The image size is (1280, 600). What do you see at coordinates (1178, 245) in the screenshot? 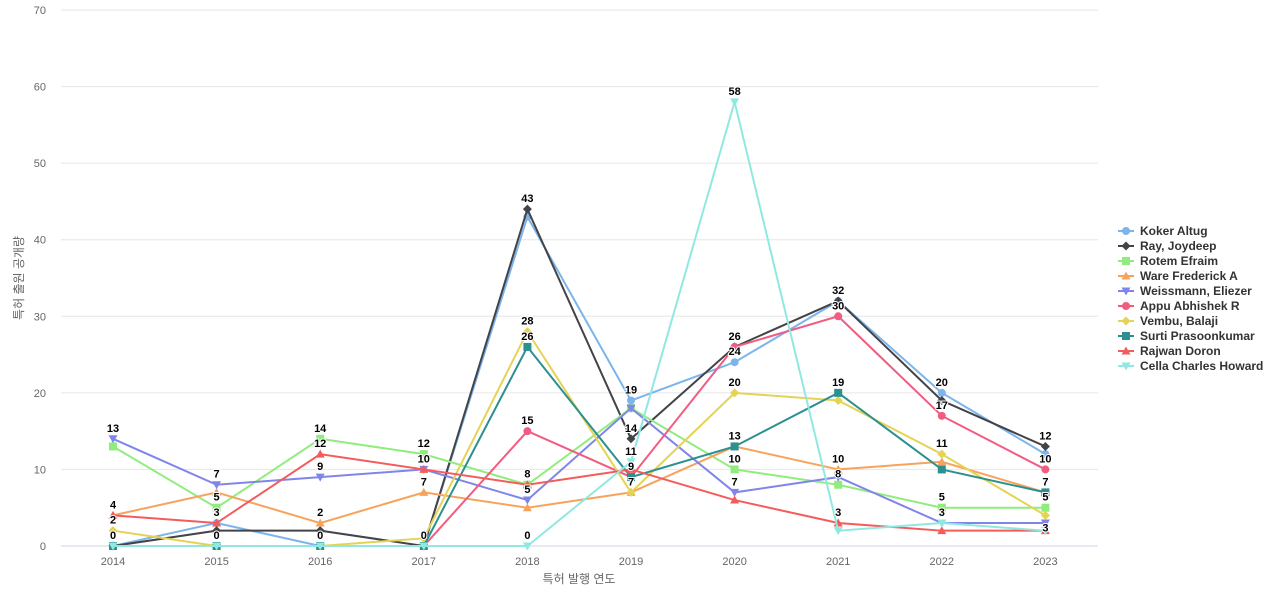
I see `legend-label: Ray, Joydeep` at bounding box center [1178, 245].